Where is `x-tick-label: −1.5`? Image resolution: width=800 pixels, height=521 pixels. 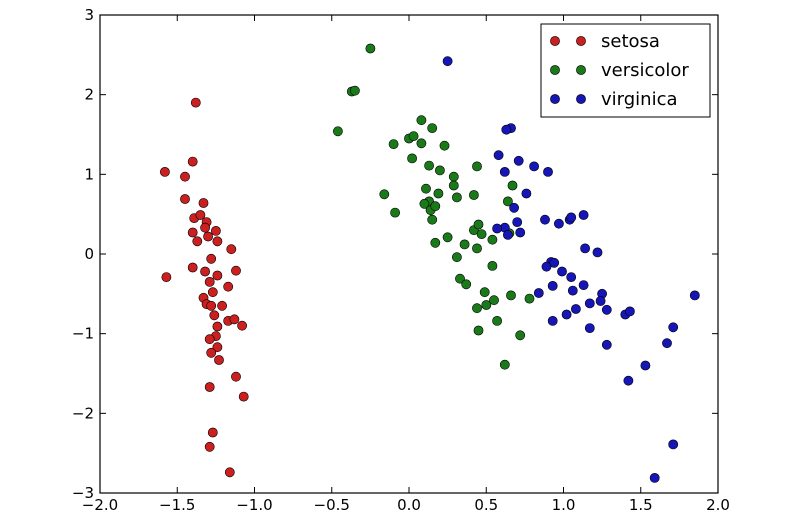
x-tick-label: −1.5 is located at coordinates (177, 505).